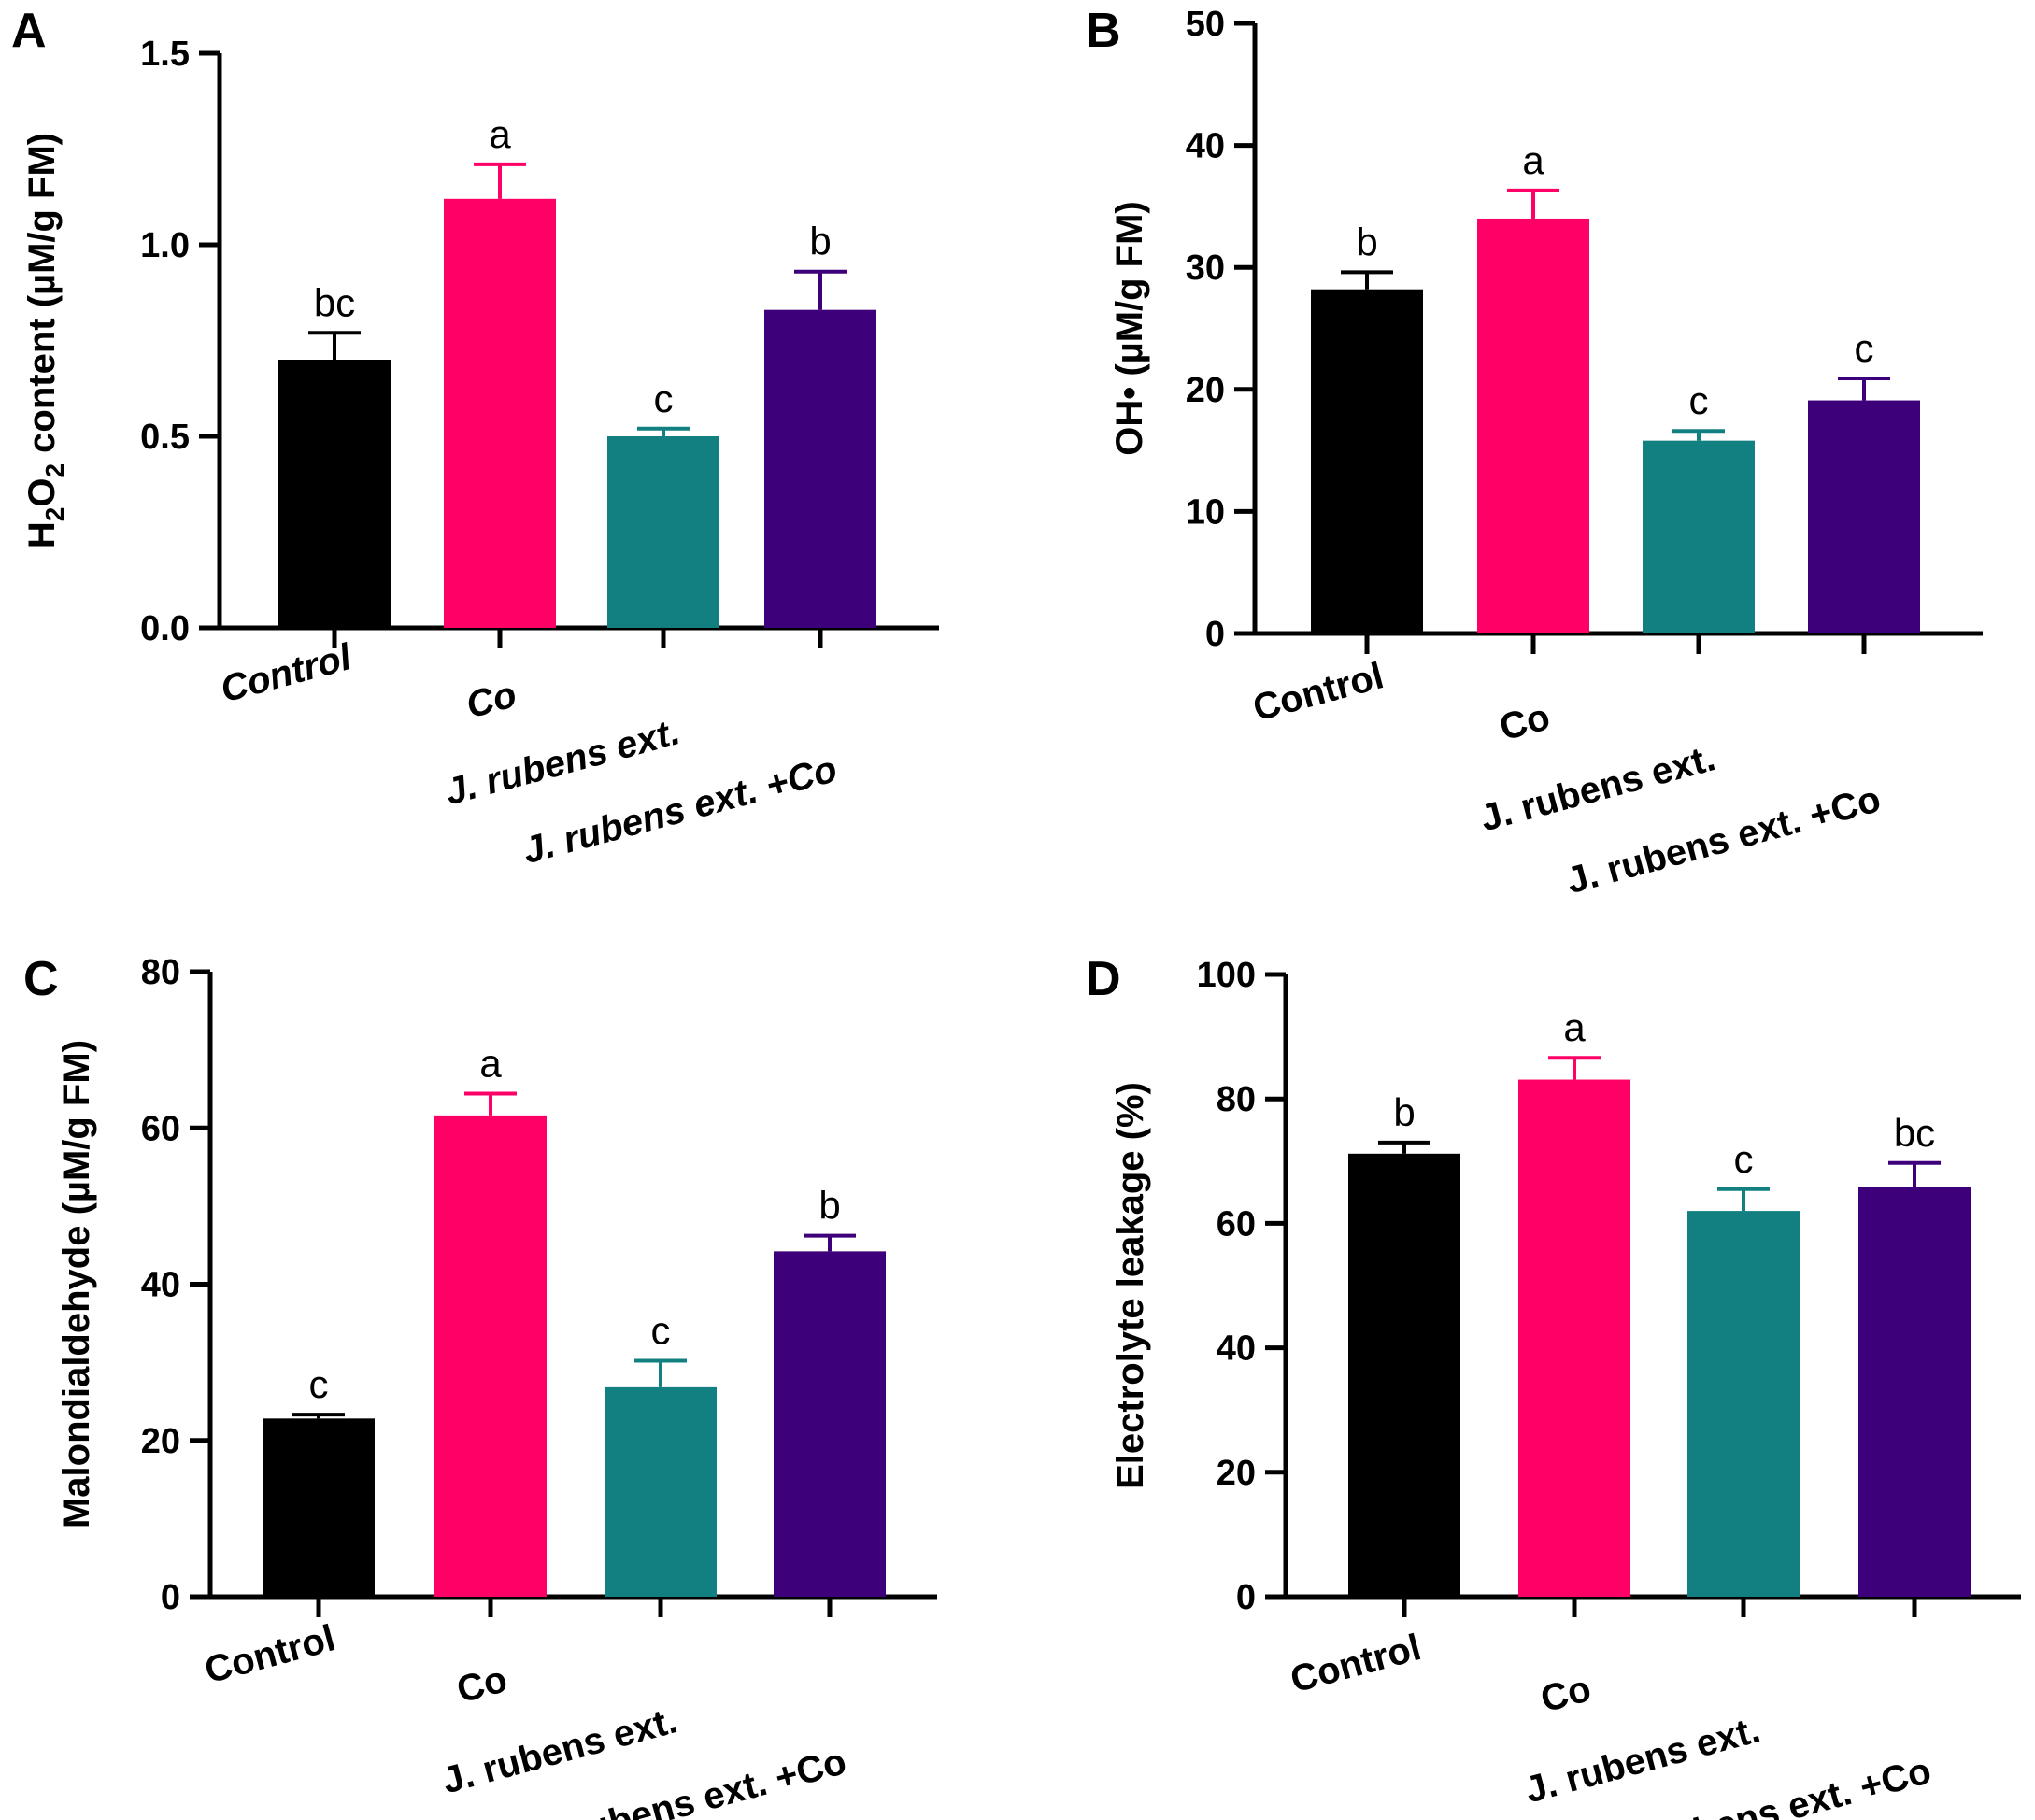  Describe the element at coordinates (76, 1284) in the screenshot. I see `y-axis-title-c: Malondialdehyde (µM/g FM)` at that location.